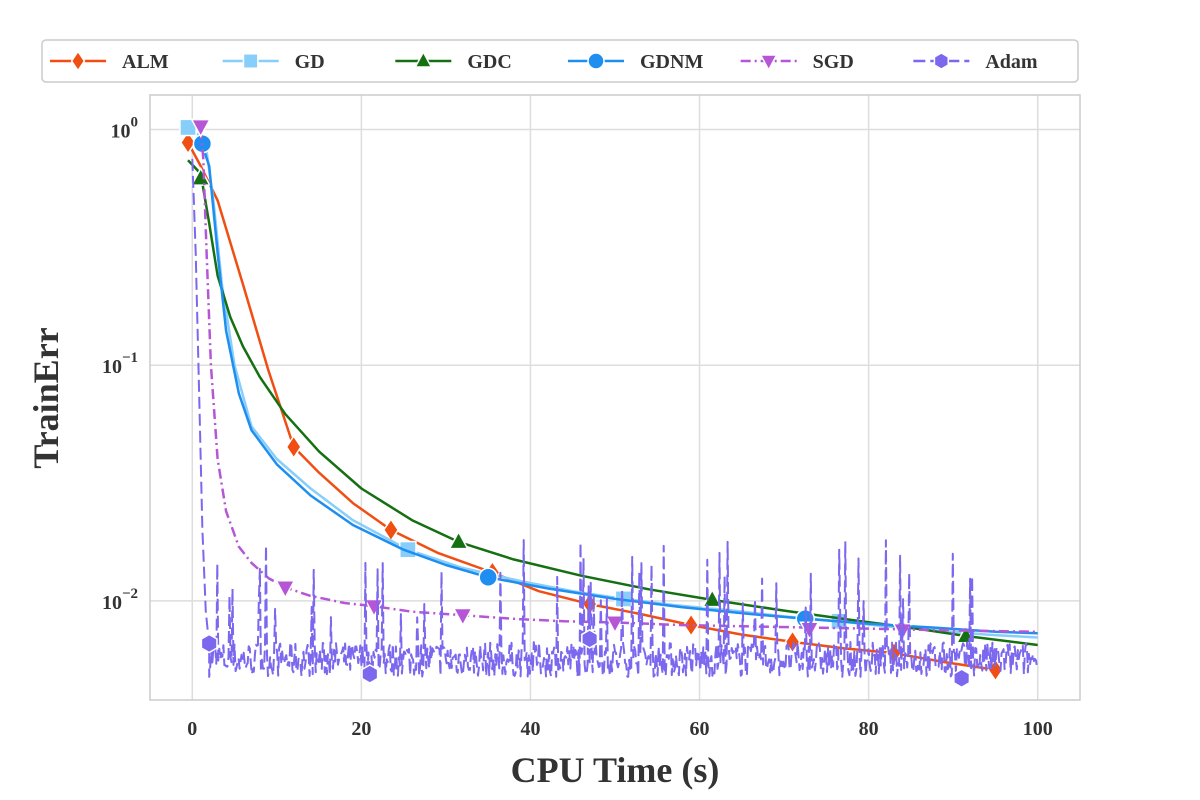 The image size is (1200, 800). I want to click on y-axis-title: TrainErr, so click(46, 397).